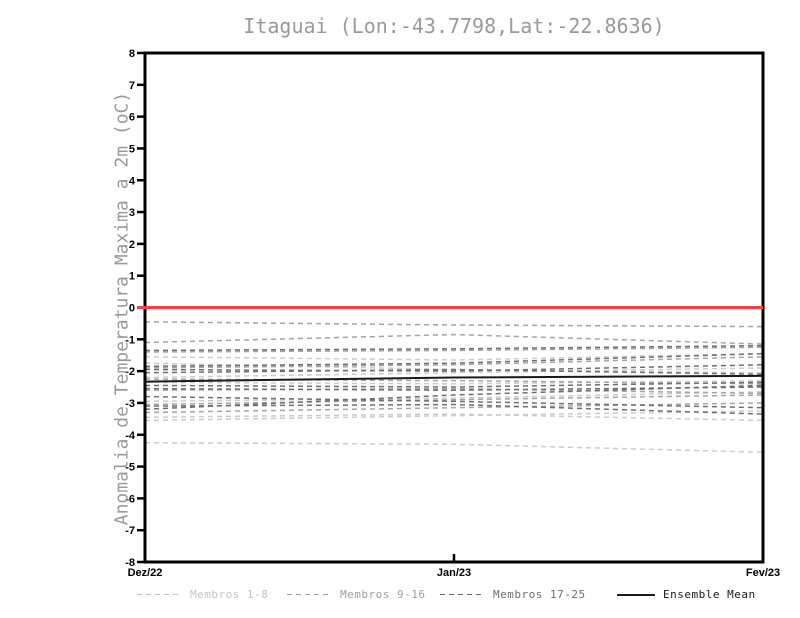 This screenshot has width=800, height=618. What do you see at coordinates (130, 340) in the screenshot?
I see `y-tick-label: -1` at bounding box center [130, 340].